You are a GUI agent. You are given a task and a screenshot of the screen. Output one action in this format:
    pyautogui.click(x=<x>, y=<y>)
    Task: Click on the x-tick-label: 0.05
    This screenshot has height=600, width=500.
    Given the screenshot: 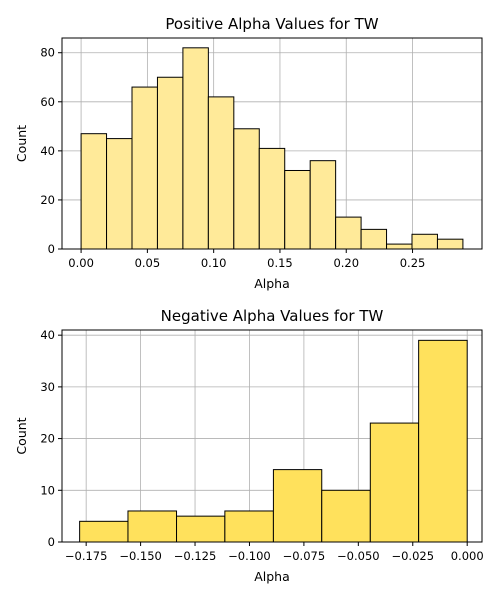 What is the action you would take?
    pyautogui.click(x=148, y=263)
    